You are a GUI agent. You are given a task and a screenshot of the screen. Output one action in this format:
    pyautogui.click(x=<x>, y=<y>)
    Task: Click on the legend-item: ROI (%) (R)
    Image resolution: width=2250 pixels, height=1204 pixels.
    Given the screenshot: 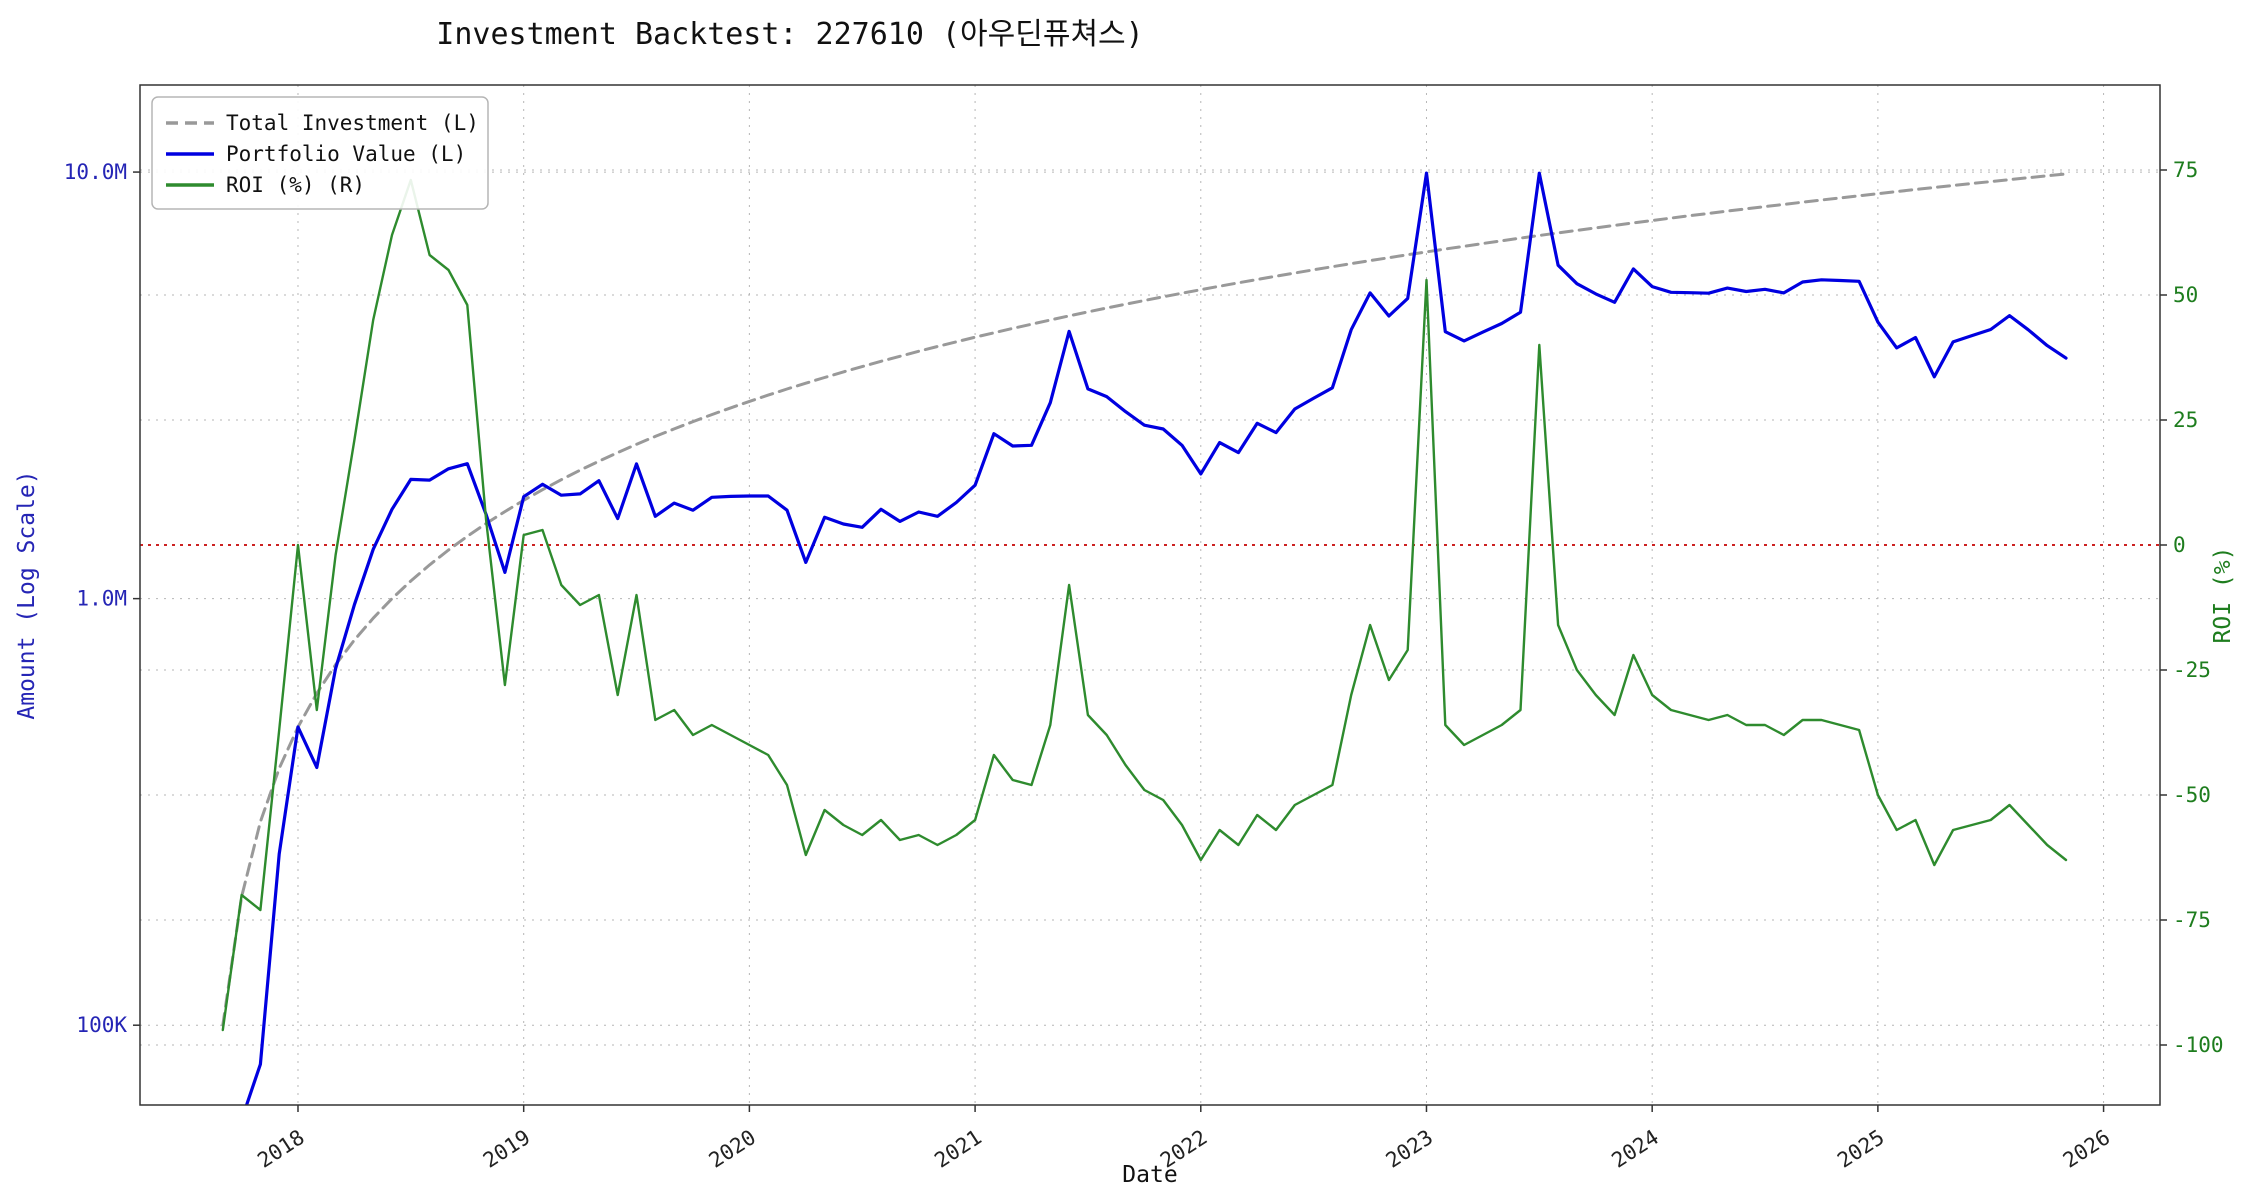 What is the action you would take?
    pyautogui.click(x=265, y=185)
    